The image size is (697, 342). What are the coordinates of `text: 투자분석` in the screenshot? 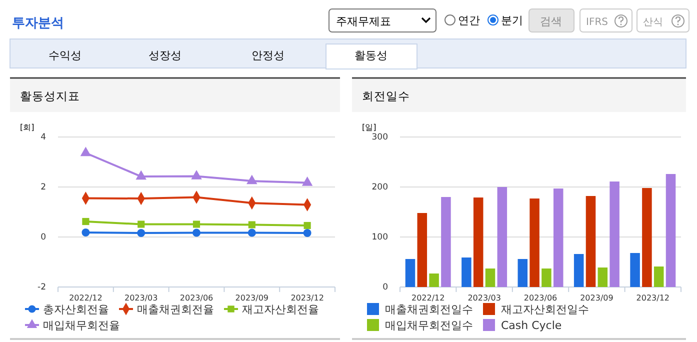 It's located at (38, 23).